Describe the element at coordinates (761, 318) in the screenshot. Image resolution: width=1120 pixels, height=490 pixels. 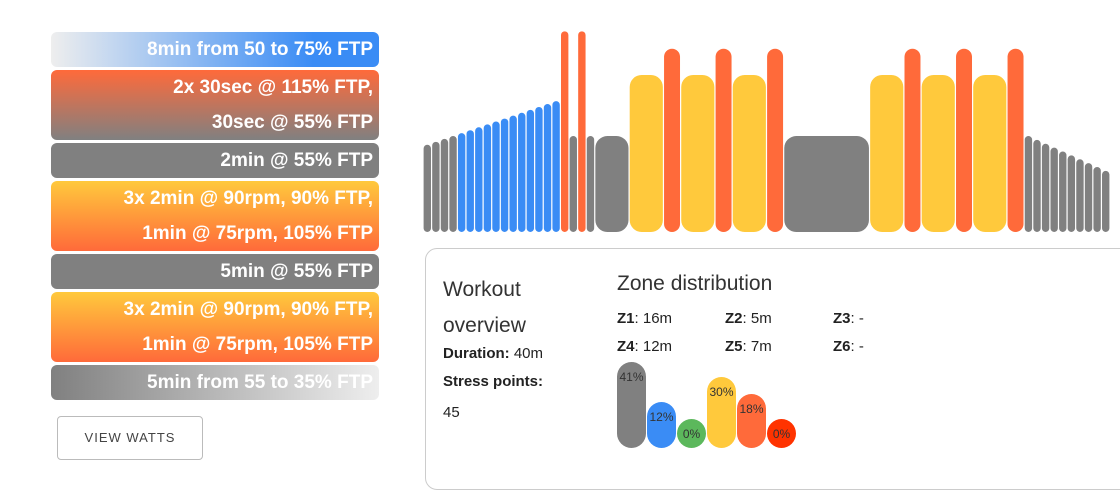
I see `zone-value: 5m` at that location.